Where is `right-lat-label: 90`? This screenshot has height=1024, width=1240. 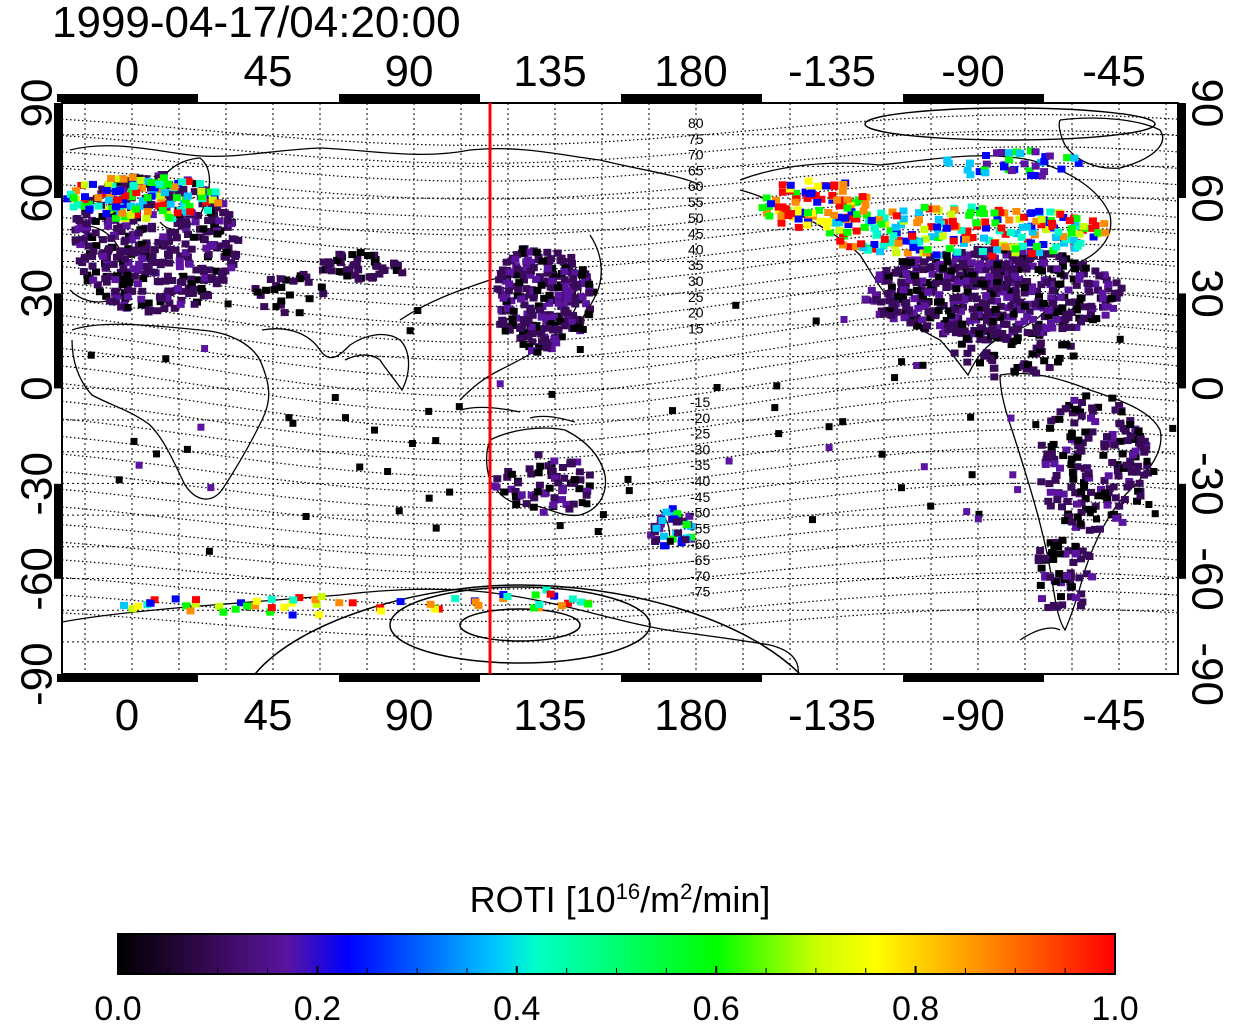
right-lat-label: 90 is located at coordinates (1206, 103).